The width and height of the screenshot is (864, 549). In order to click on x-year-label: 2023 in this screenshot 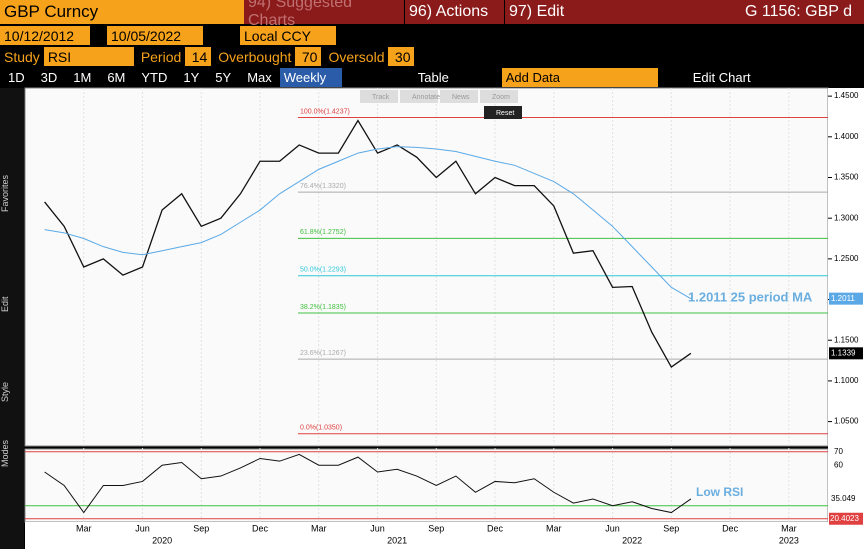, I will do `click(789, 540)`.